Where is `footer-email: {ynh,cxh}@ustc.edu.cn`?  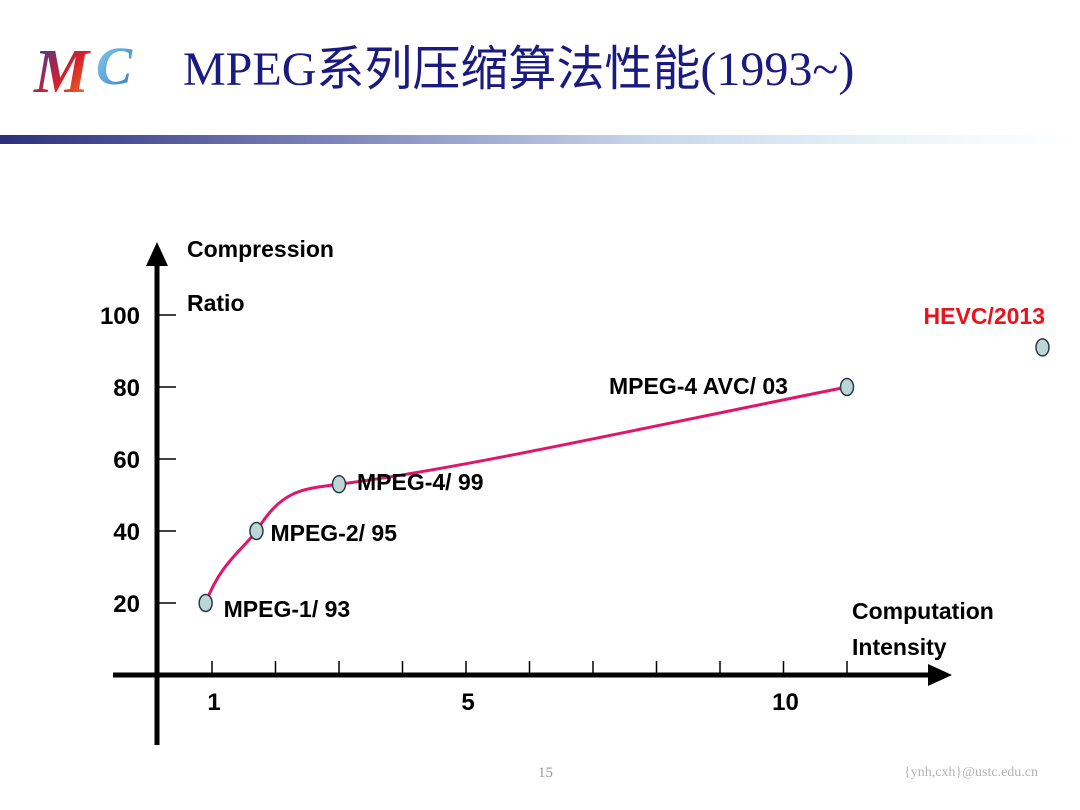
footer-email: {ynh,cxh}@ustc.edu.cn is located at coordinates (970, 772).